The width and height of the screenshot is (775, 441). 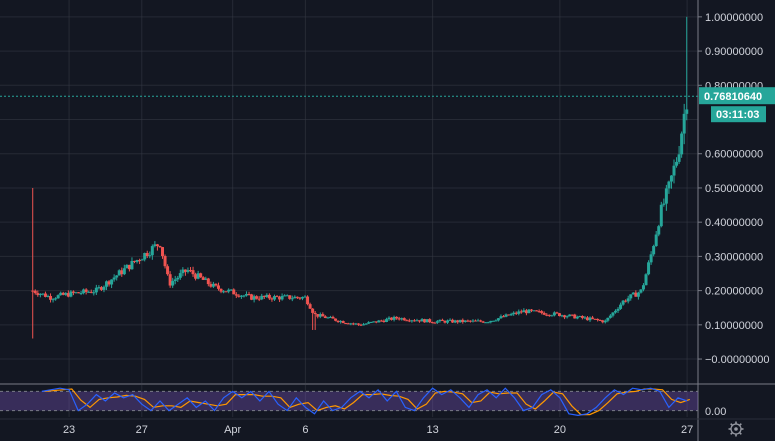 What do you see at coordinates (737, 115) in the screenshot?
I see `countdown-label: 03:11:03` at bounding box center [737, 115].